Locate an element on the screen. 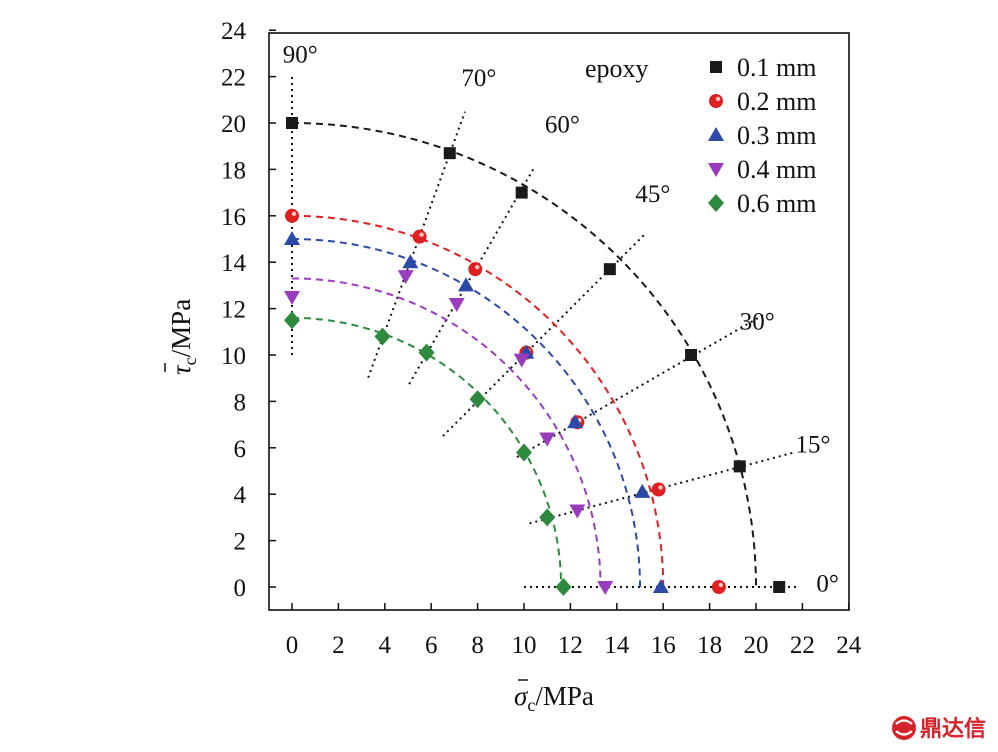 The height and width of the screenshot is (752, 998). legend-marker-0-2-mm-highlight is located at coordinates (718, 99).